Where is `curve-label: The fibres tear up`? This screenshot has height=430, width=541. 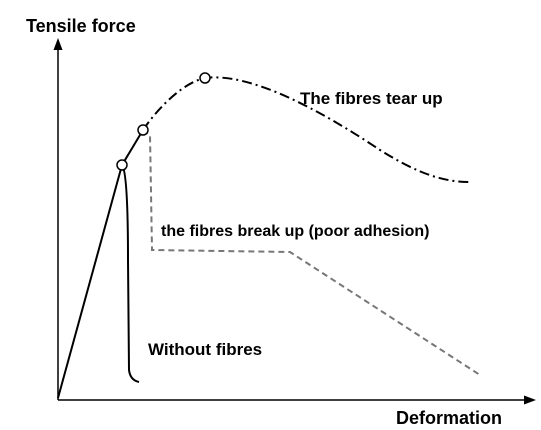 curve-label: The fibres tear up is located at coordinates (371, 98).